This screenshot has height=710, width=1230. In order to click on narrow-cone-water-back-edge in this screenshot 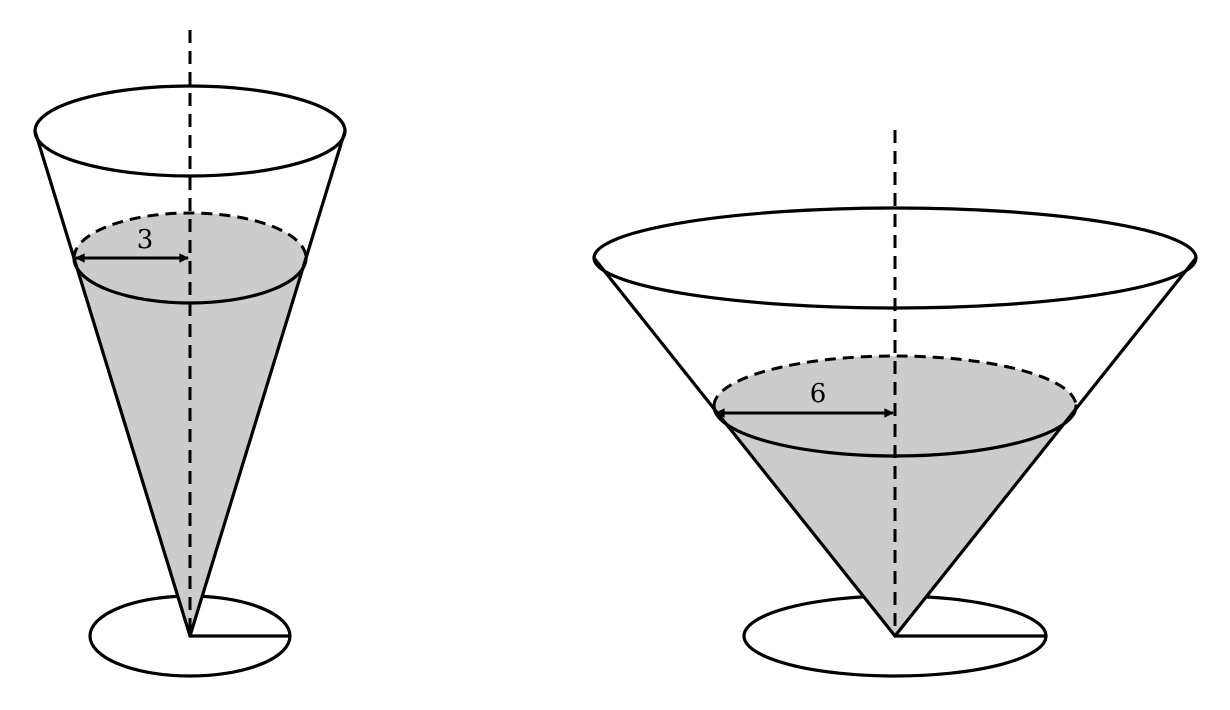, I will do `click(190, 235)`.